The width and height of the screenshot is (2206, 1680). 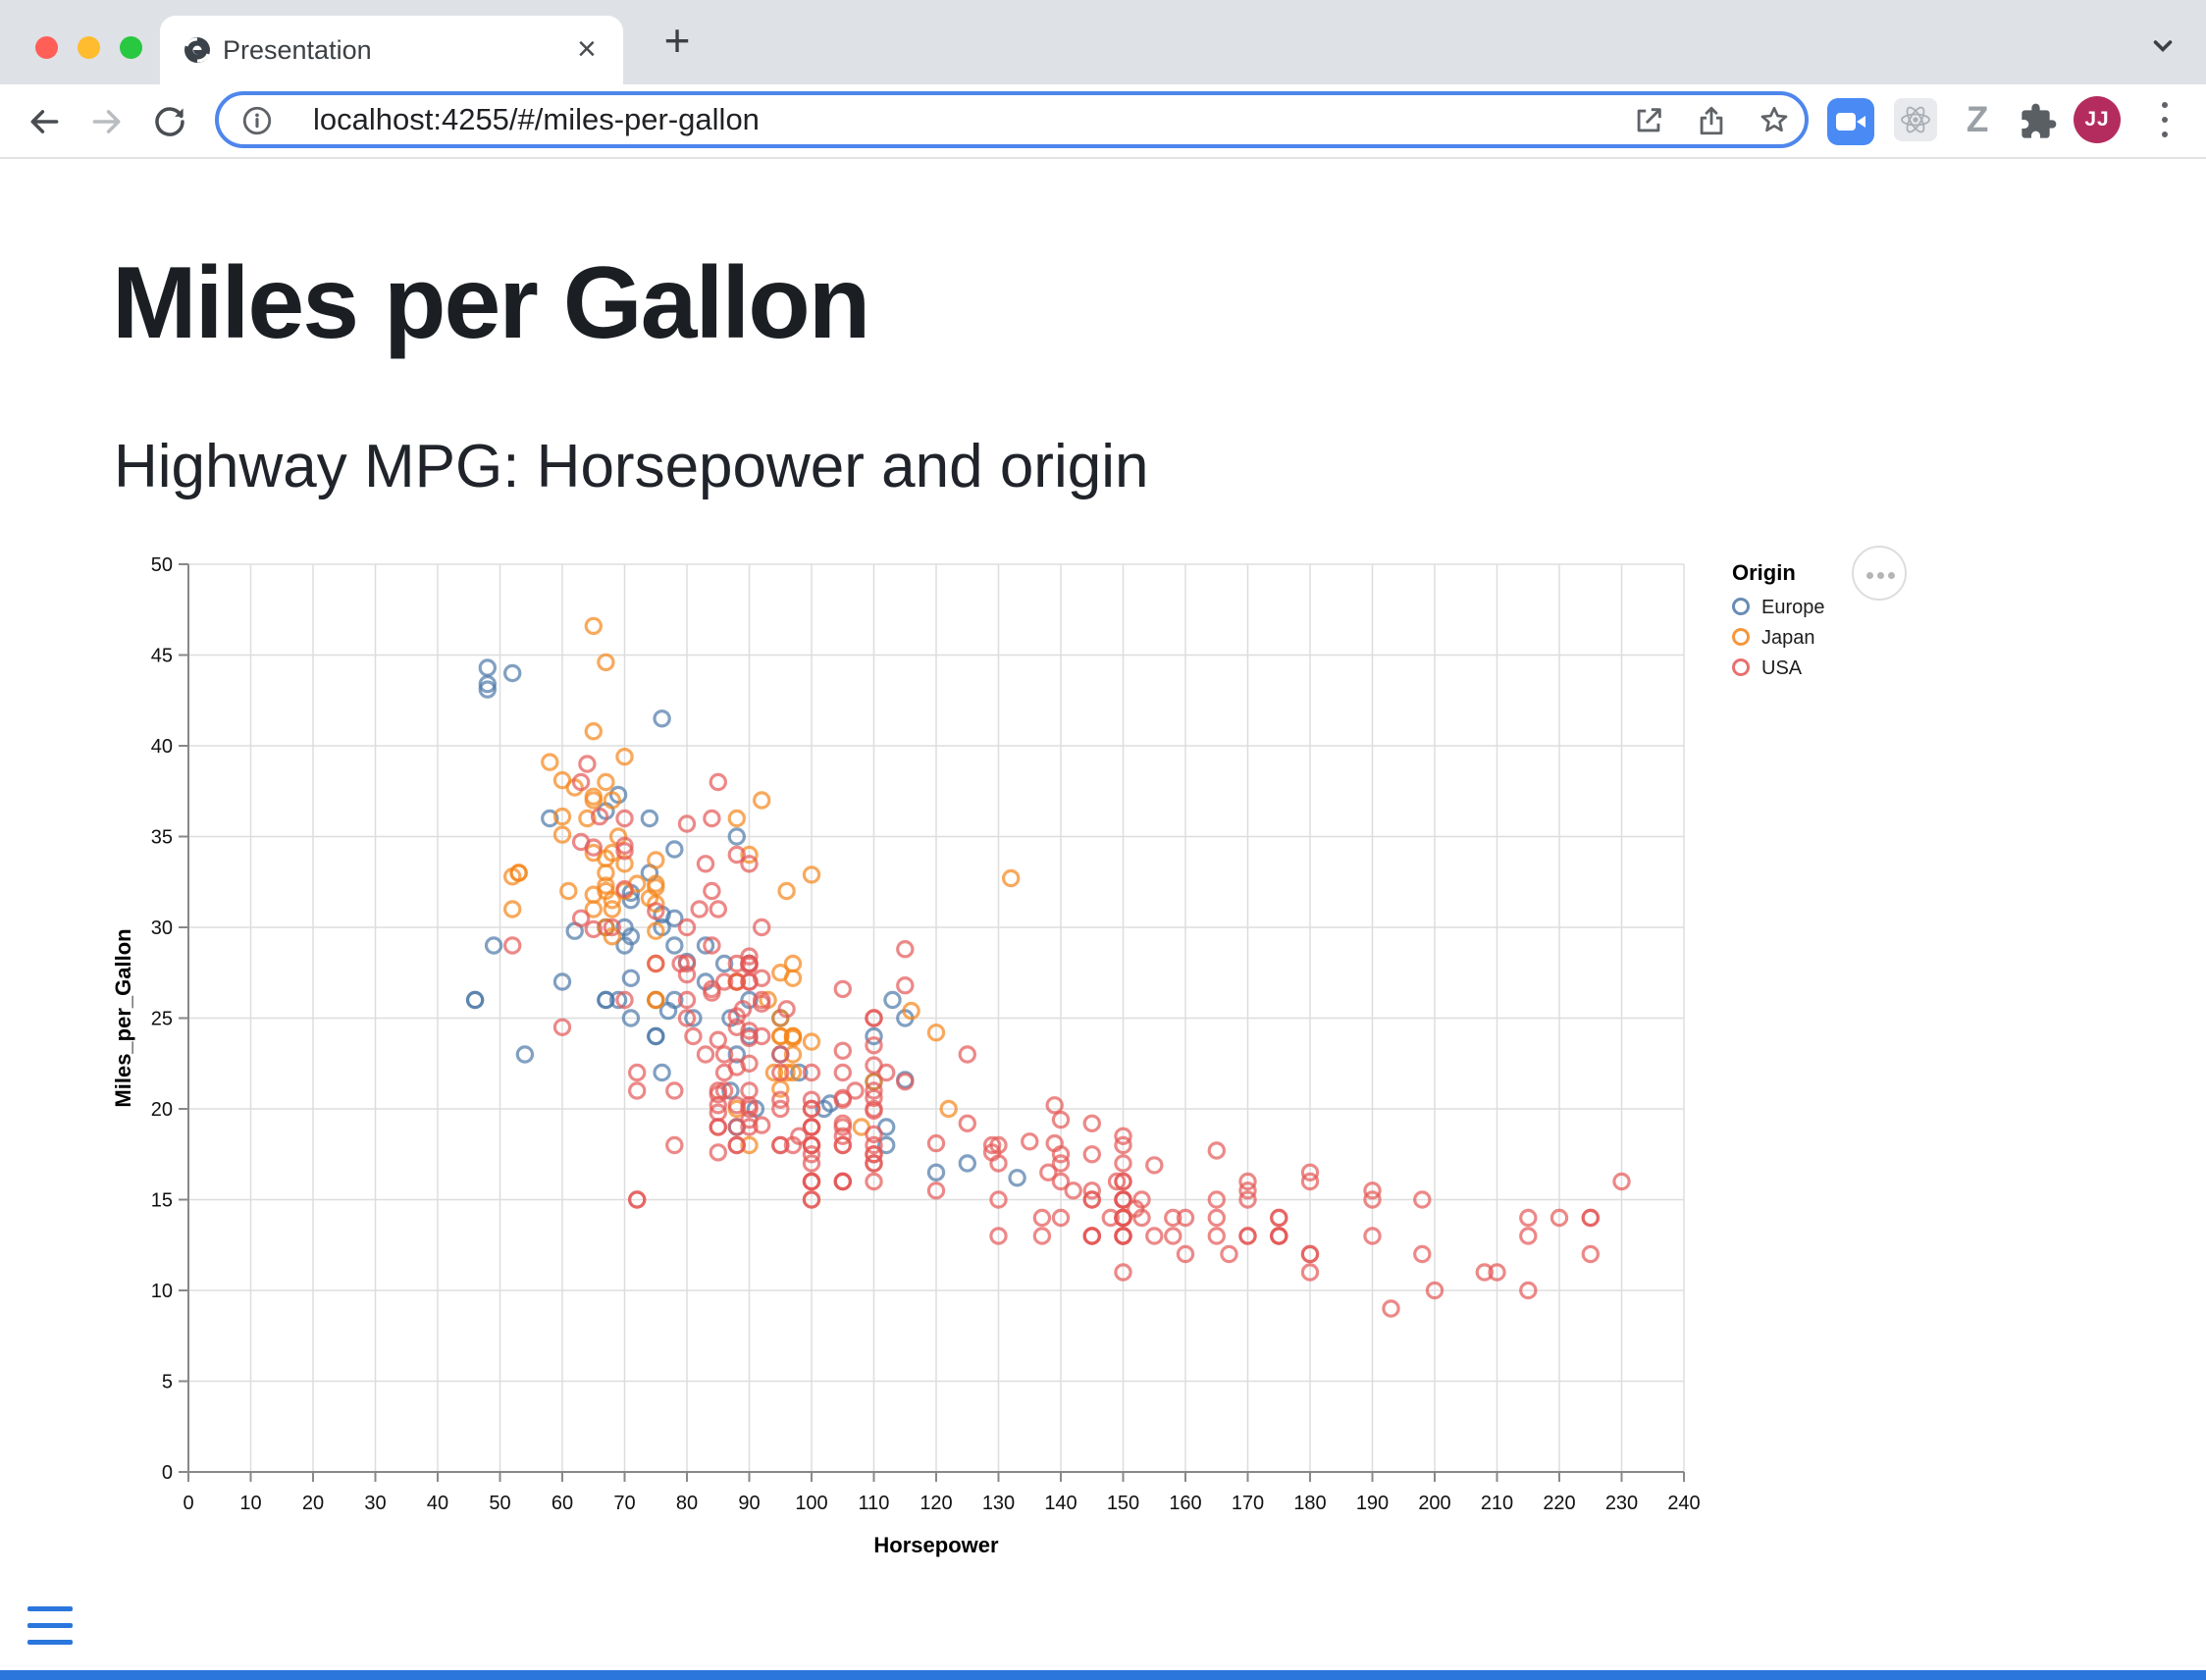 I want to click on traffic-light-close-icon, so click(x=47, y=47).